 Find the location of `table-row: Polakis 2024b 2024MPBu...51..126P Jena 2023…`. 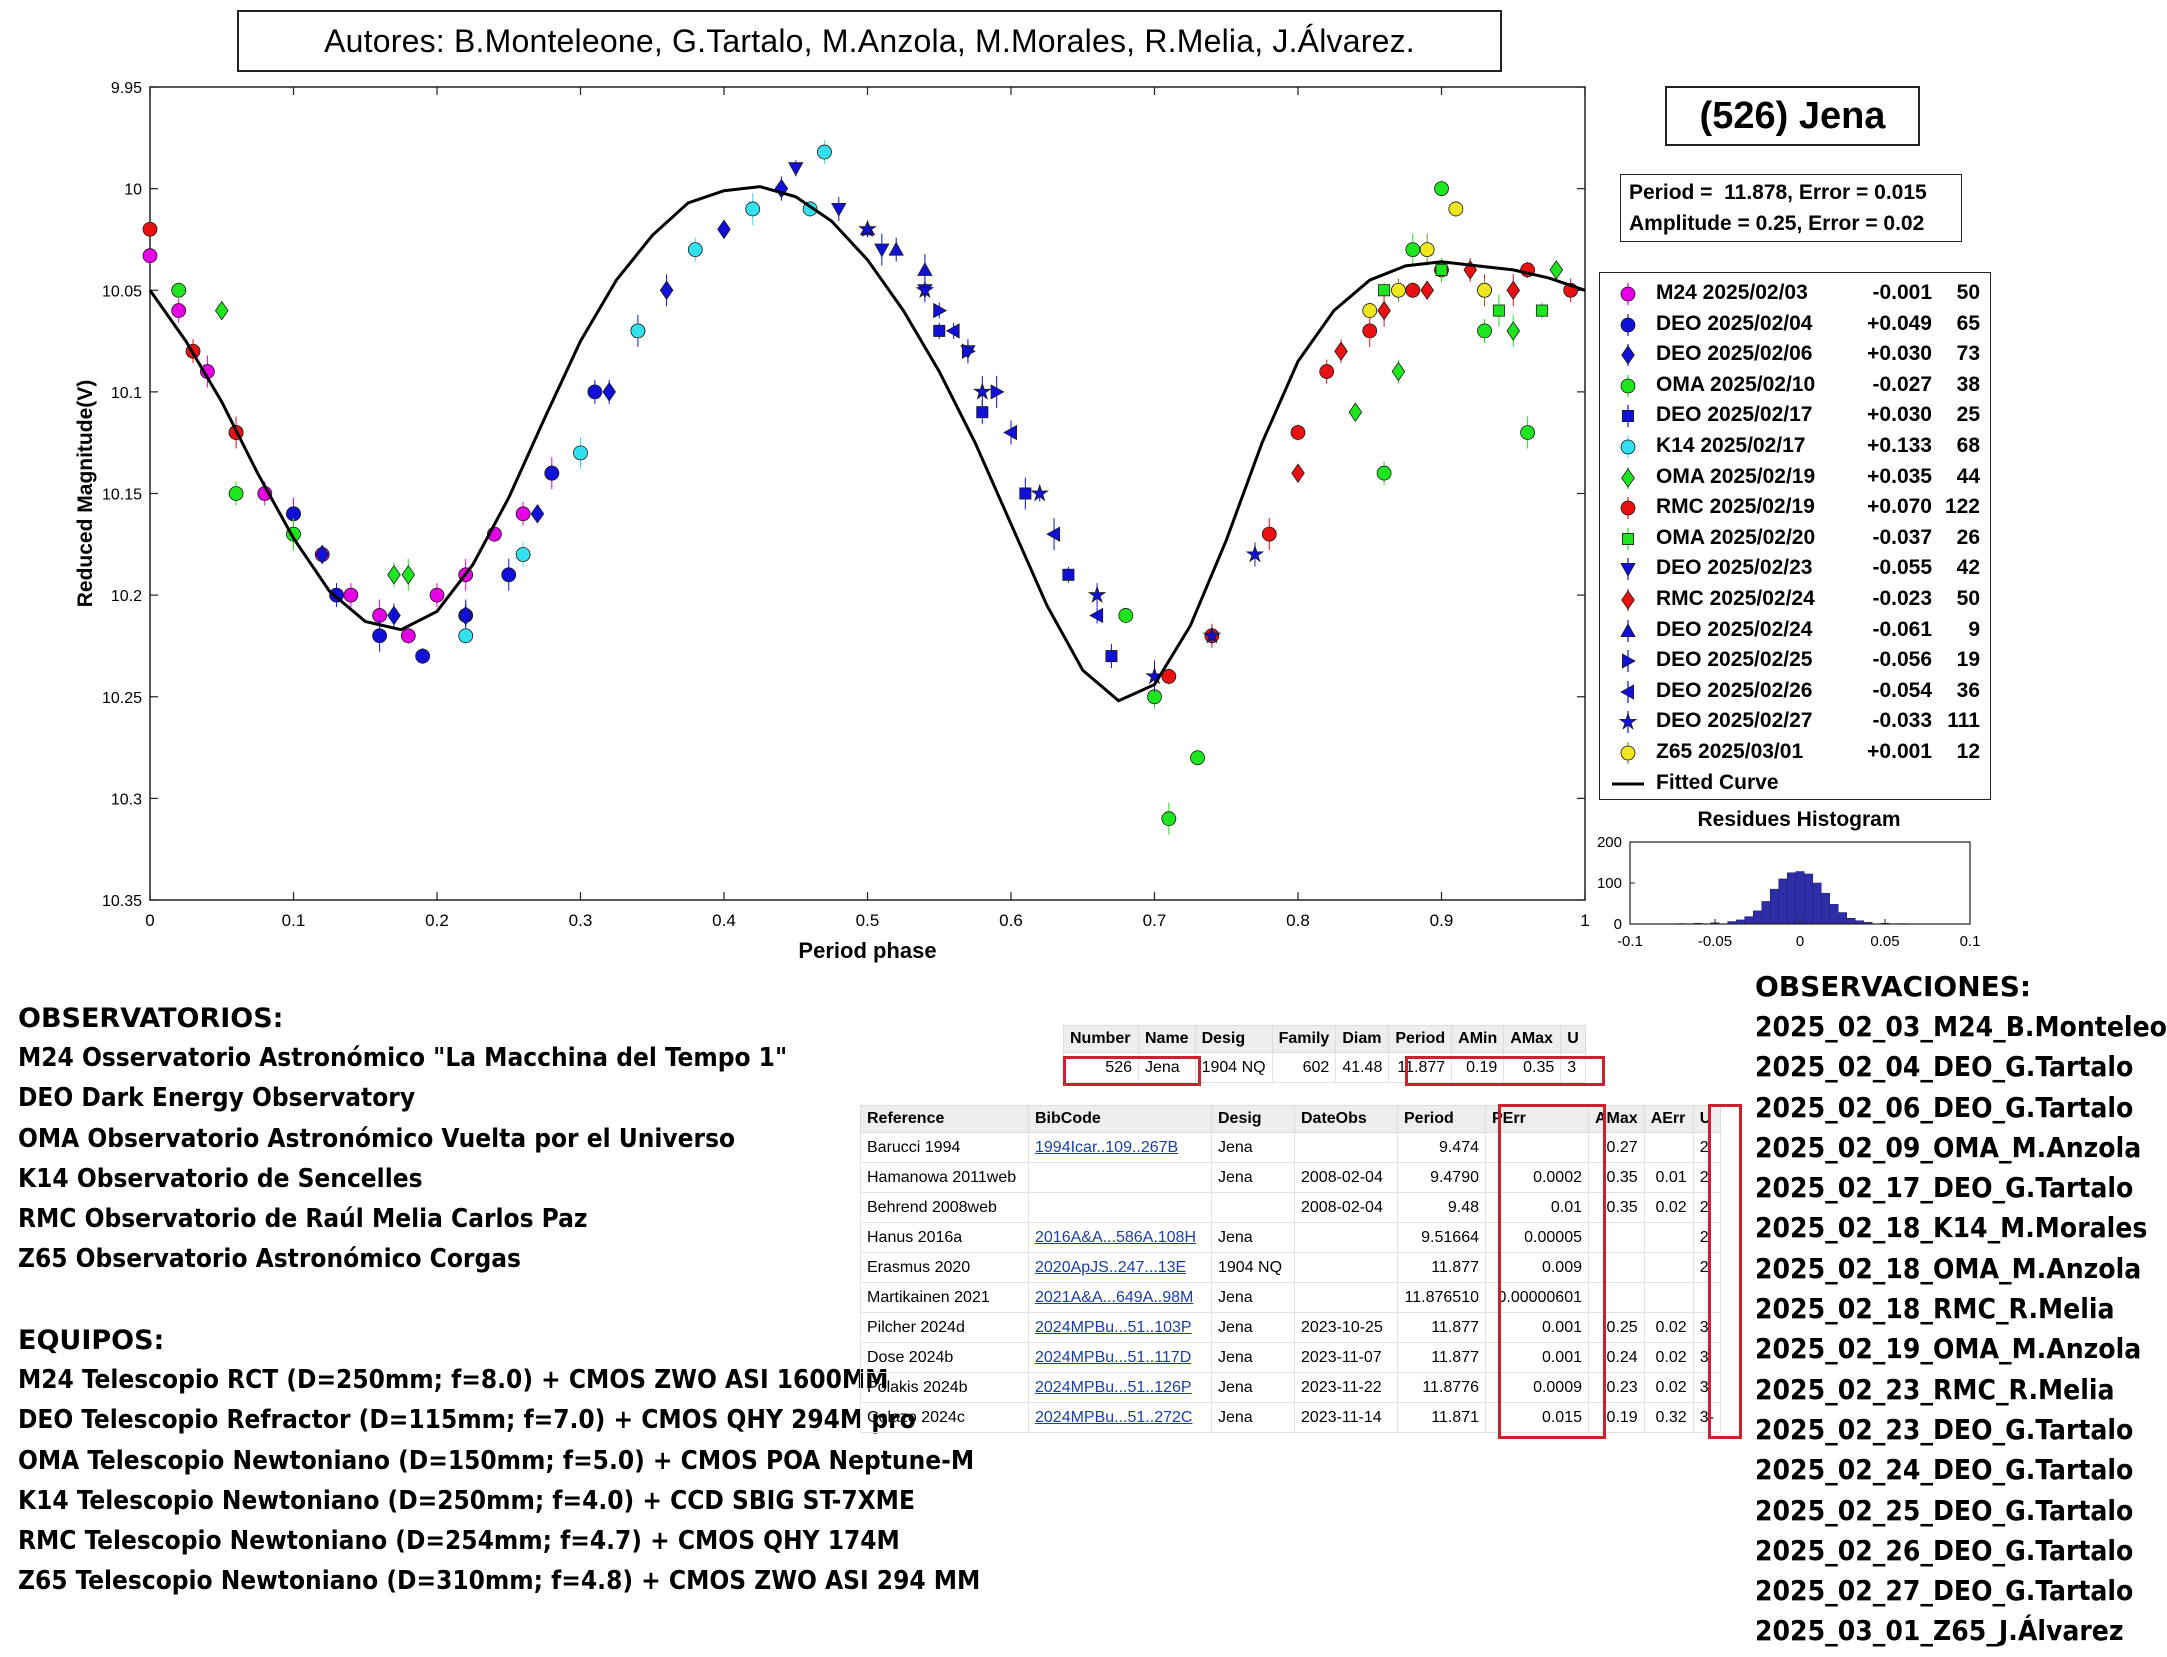

table-row: Polakis 2024b 2024MPBu...51..126P Jena 2023… is located at coordinates (1290, 1387).